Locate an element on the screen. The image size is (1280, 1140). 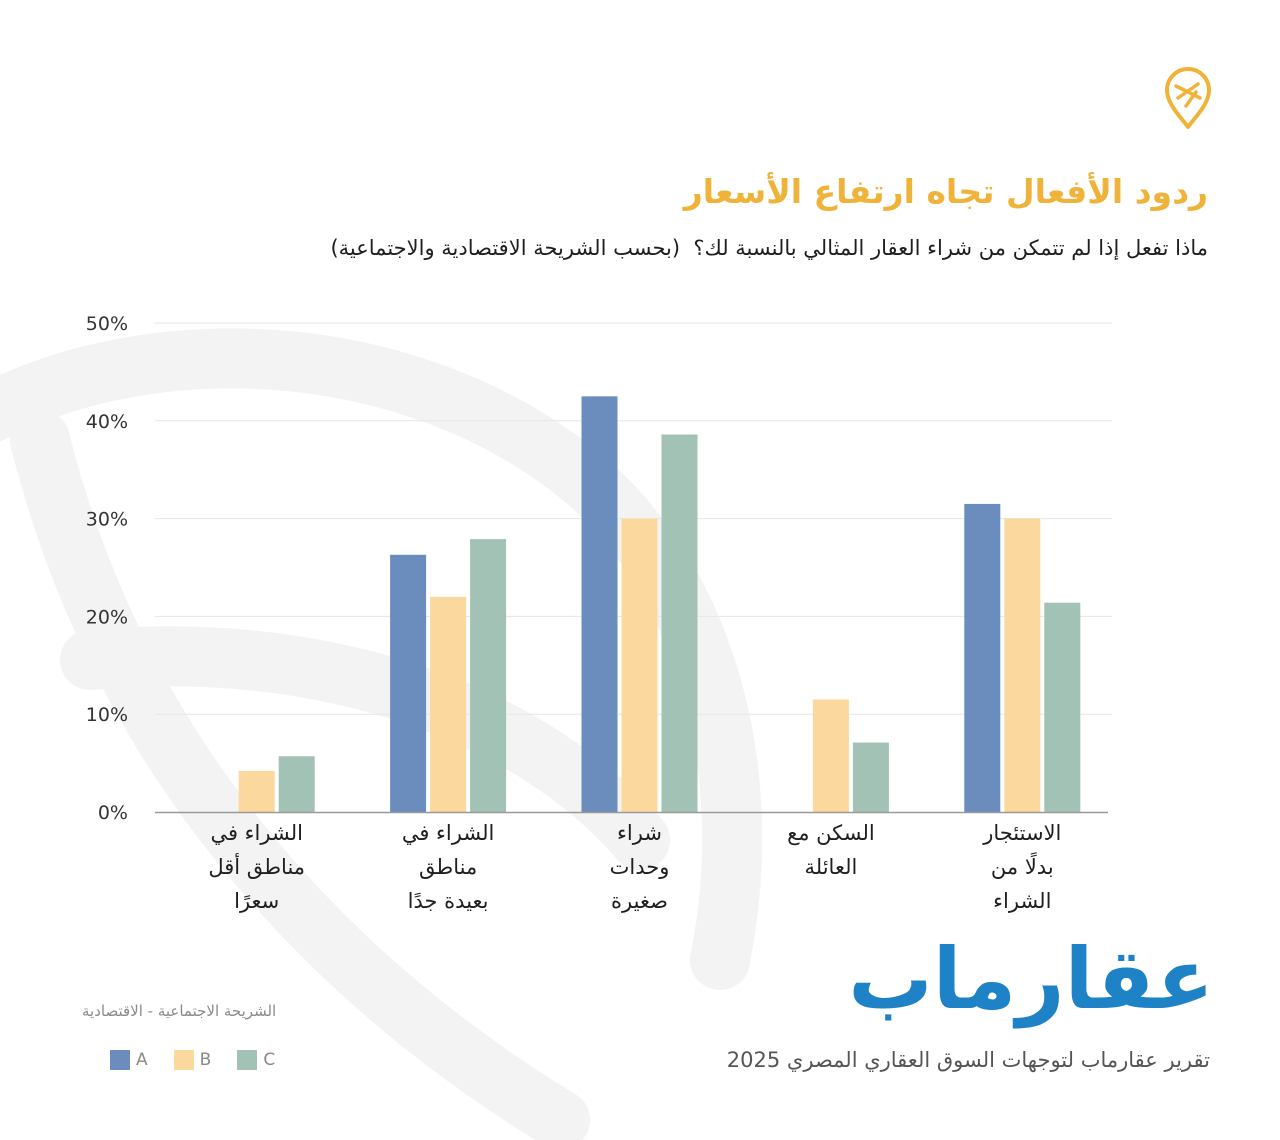
y-tick-label: 30% is located at coordinates (107, 520).